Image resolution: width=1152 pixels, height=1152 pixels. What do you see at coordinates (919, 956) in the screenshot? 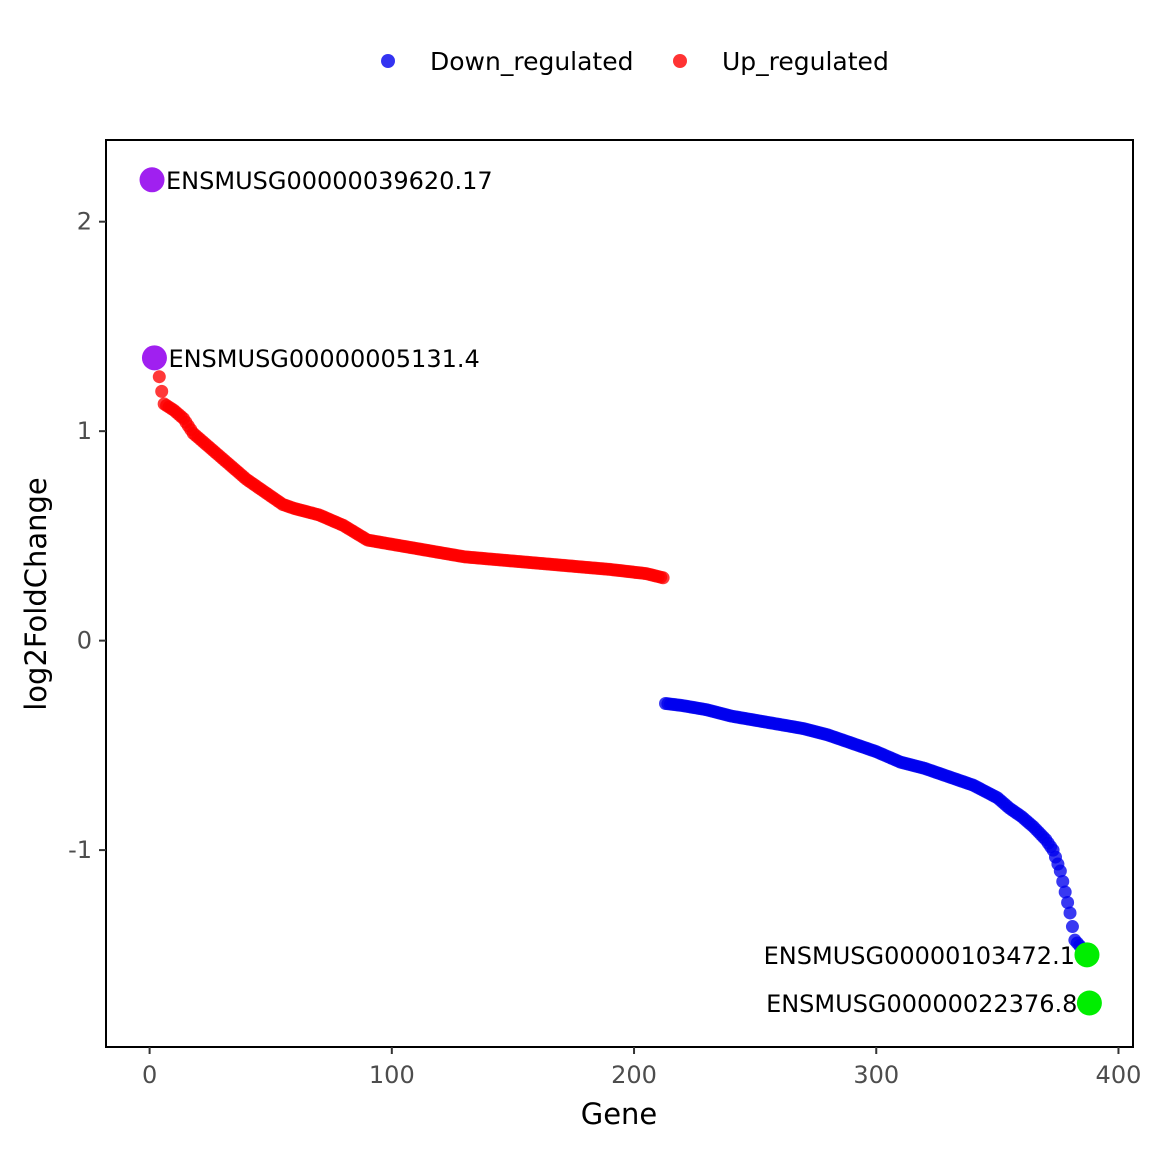
I see `highlight-label: ENSMUSG00000103472.1` at bounding box center [919, 956].